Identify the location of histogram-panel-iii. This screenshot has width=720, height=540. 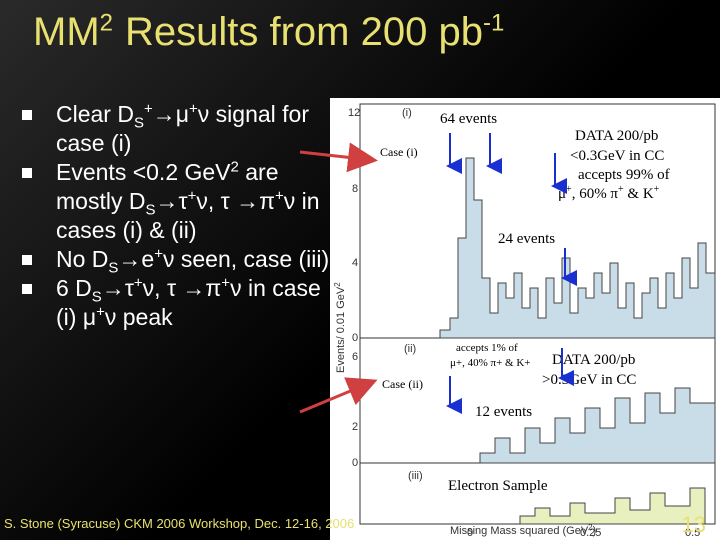
(612, 506).